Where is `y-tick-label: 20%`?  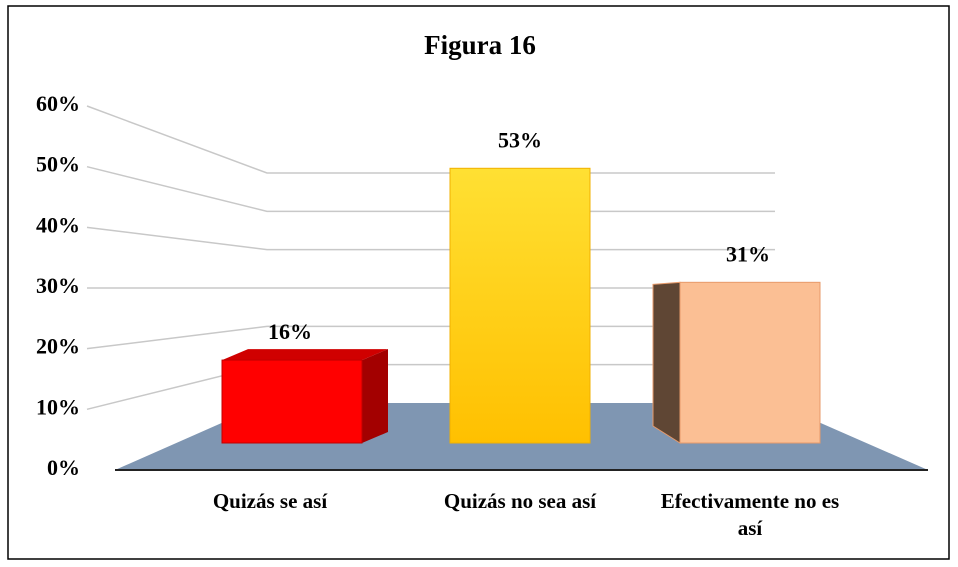
y-tick-label: 20% is located at coordinates (58, 346).